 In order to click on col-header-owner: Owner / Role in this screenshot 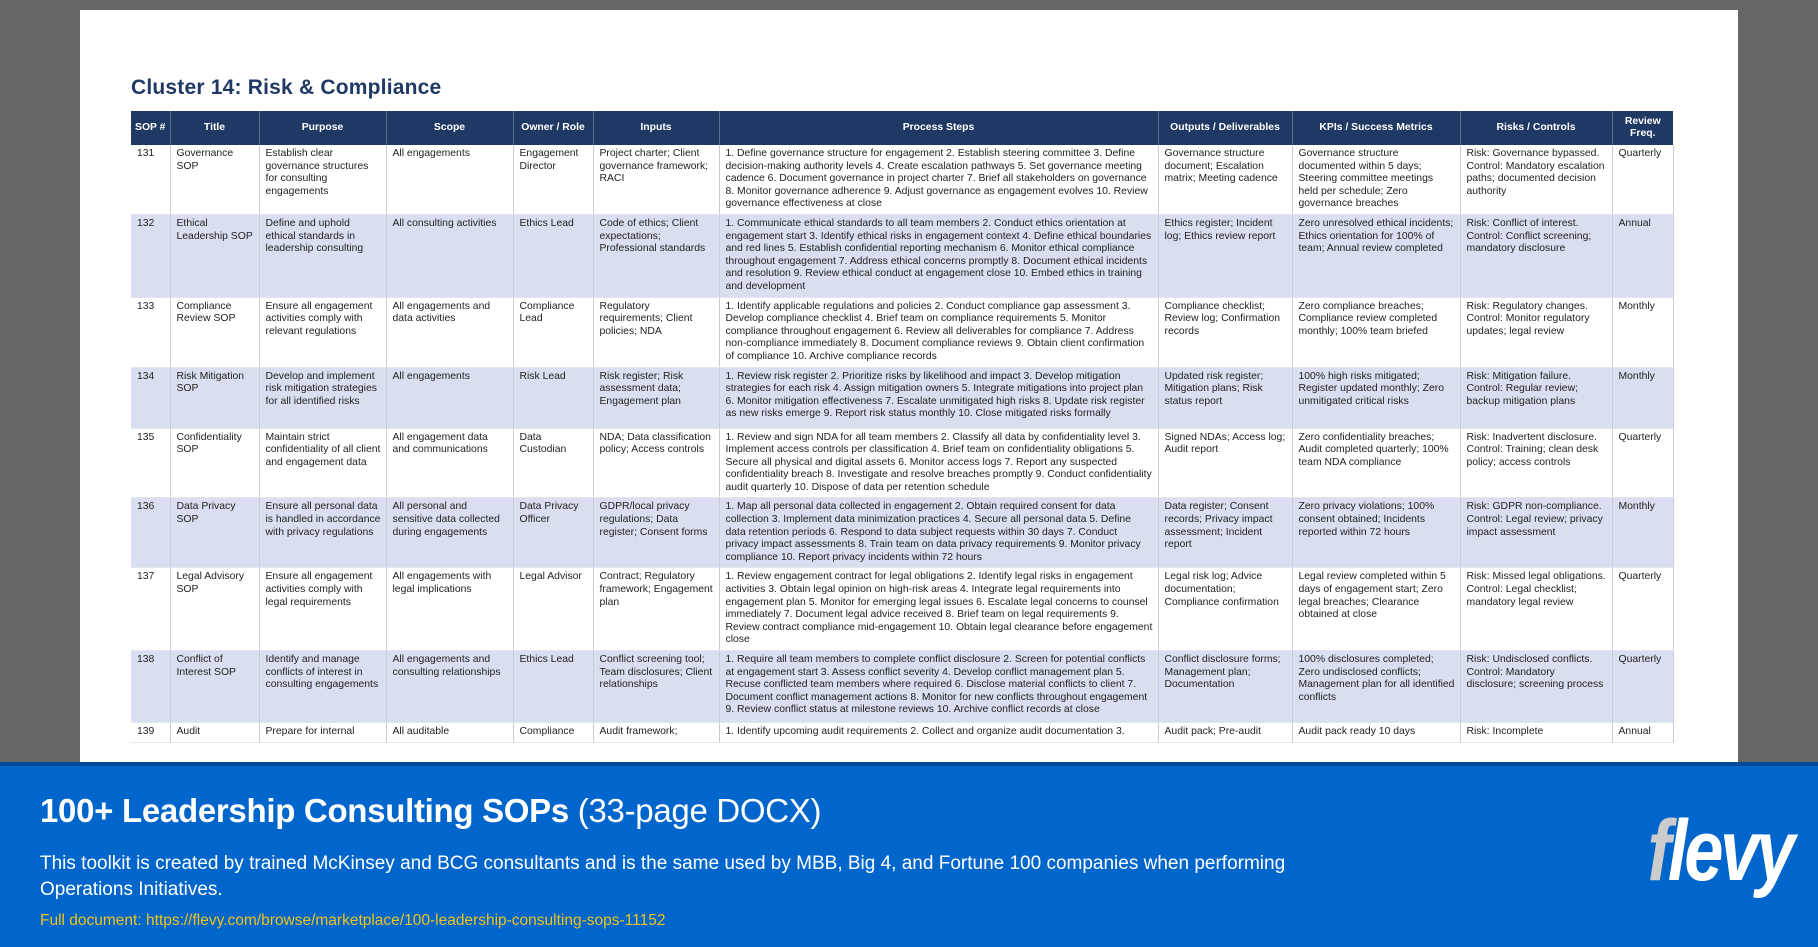, I will do `click(552, 128)`.